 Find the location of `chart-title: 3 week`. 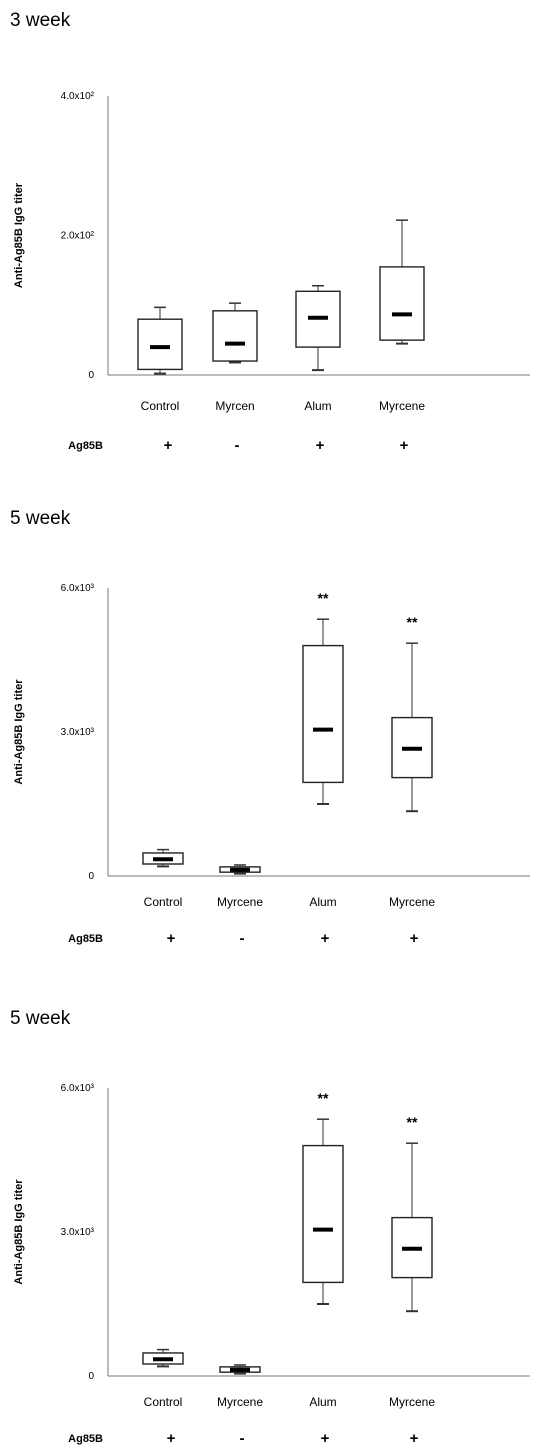

chart-title: 3 week is located at coordinates (40, 20).